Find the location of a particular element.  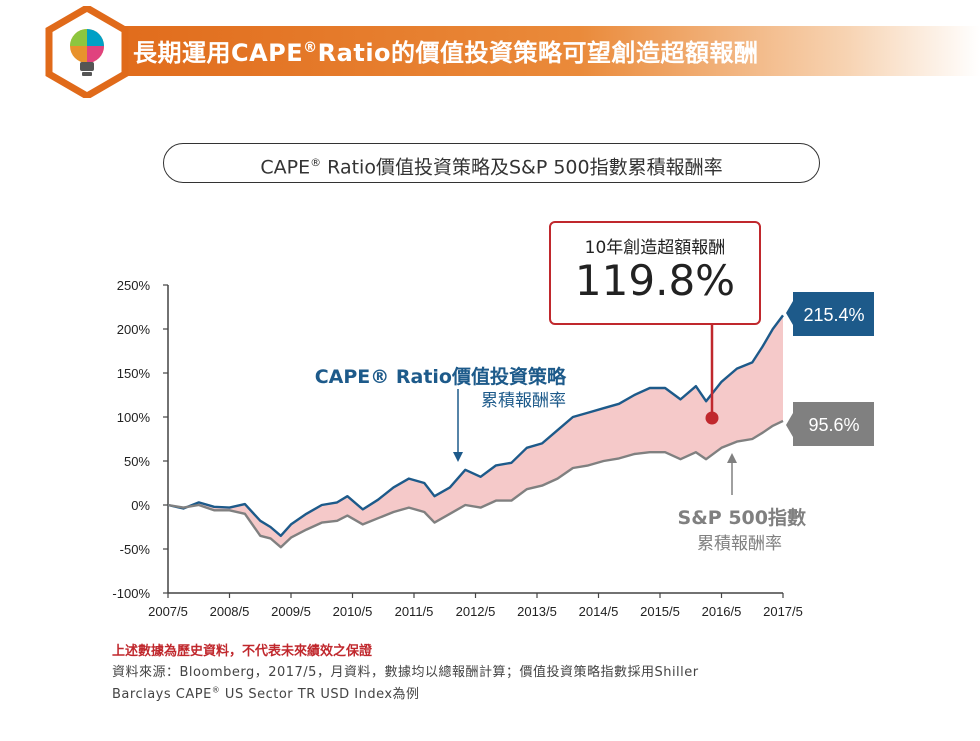

x-tick-label: 2007/5 is located at coordinates (168, 611).